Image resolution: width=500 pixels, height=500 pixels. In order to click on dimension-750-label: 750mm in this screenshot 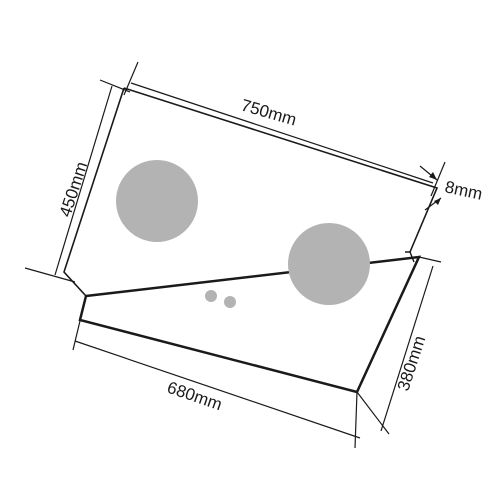, I will do `click(269, 113)`.